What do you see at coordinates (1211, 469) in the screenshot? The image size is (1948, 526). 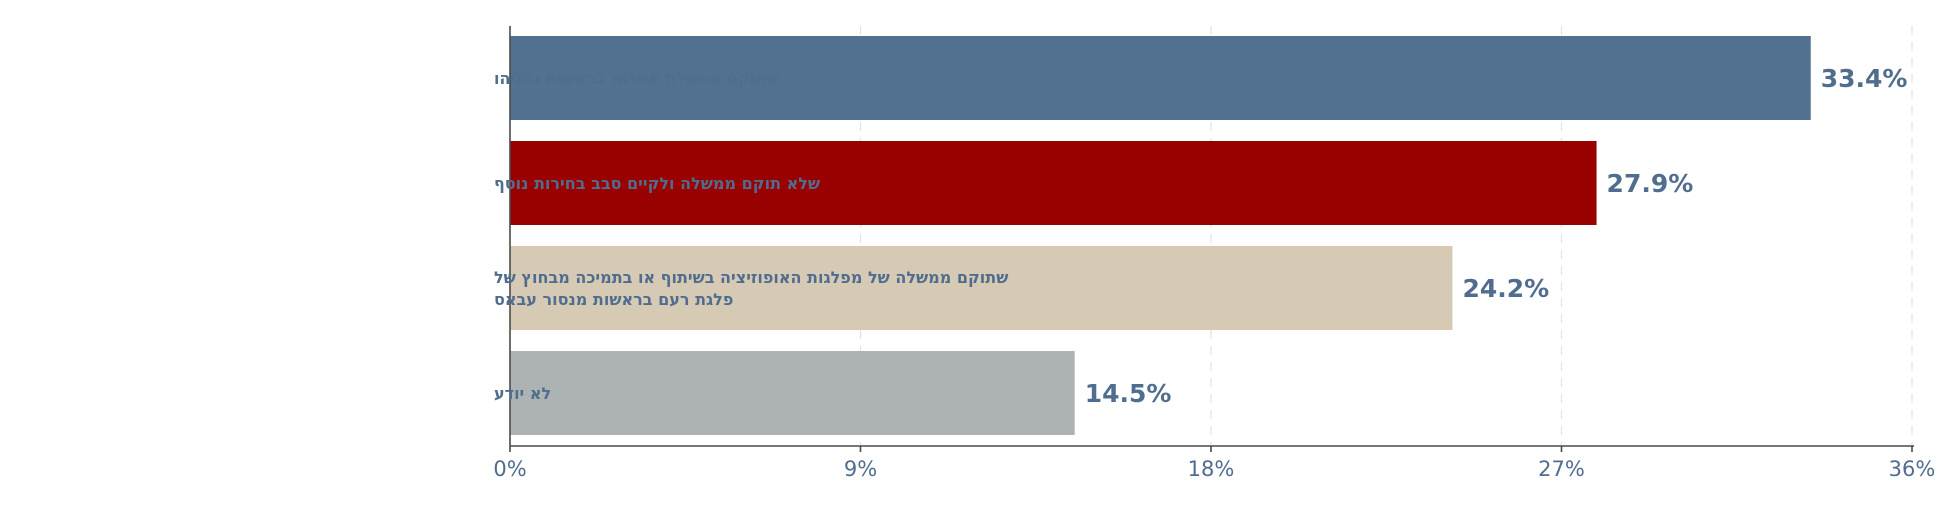 I see `x-tick-label: 18%` at bounding box center [1211, 469].